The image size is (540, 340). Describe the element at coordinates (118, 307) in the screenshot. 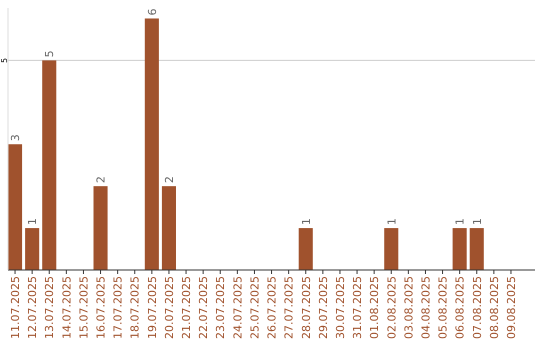

I see `x-tick-label: 17.07.2025` at that location.